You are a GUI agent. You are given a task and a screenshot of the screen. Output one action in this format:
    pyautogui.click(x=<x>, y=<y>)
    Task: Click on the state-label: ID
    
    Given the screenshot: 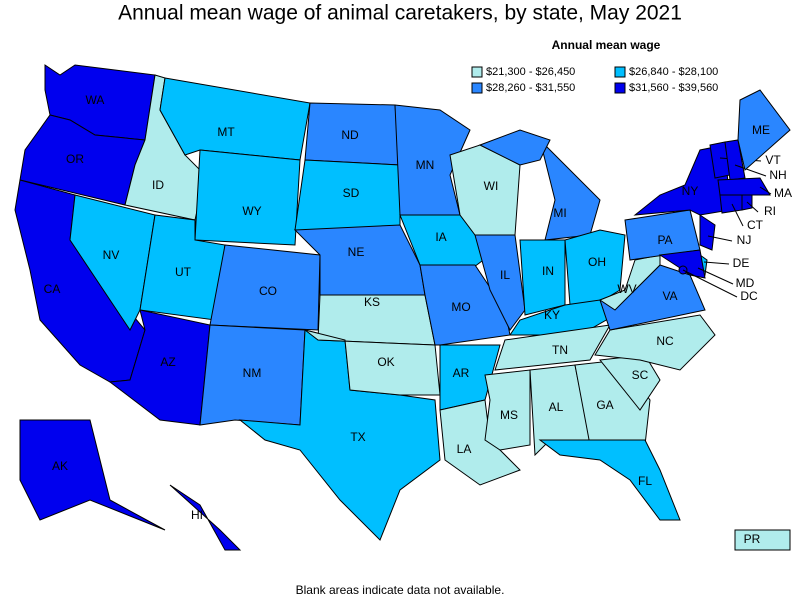 What is the action you would take?
    pyautogui.click(x=158, y=185)
    